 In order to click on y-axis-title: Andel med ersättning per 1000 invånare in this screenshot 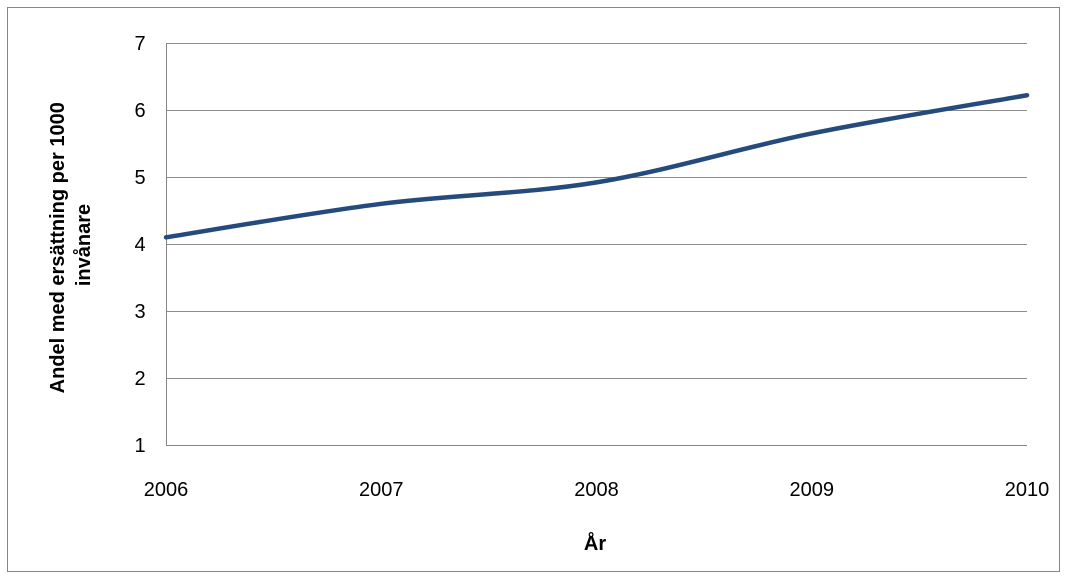, I will do `click(71, 245)`.